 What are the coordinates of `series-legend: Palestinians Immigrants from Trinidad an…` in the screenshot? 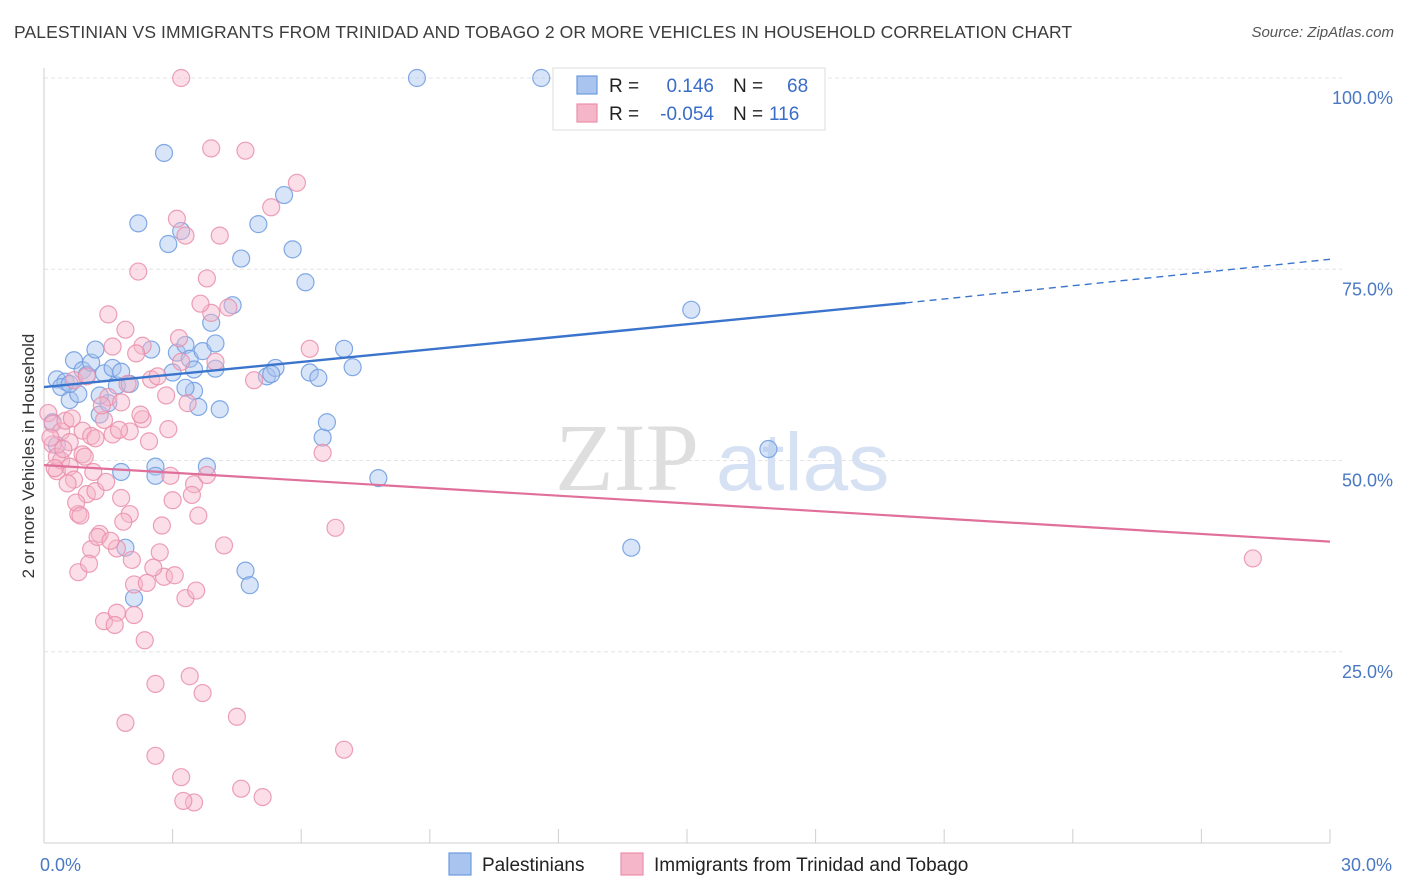 It's located at (708, 864).